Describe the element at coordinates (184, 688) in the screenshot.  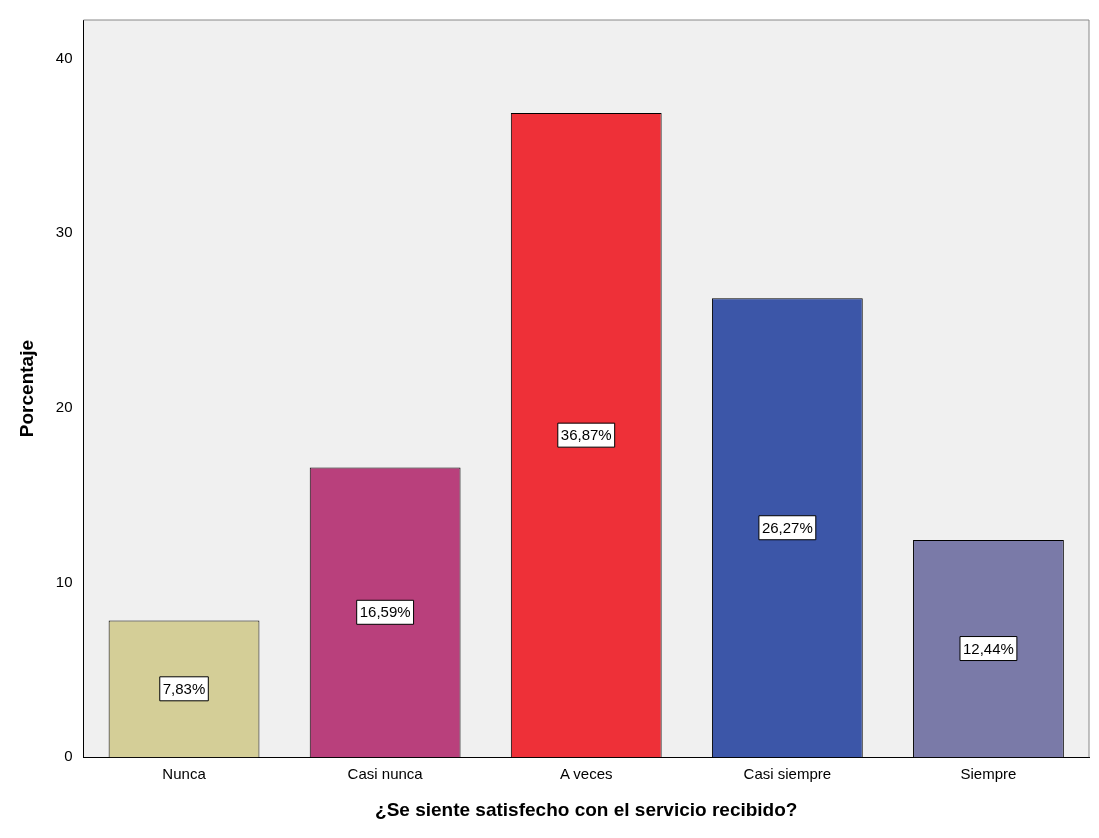
I see `data-label: 7,83%` at that location.